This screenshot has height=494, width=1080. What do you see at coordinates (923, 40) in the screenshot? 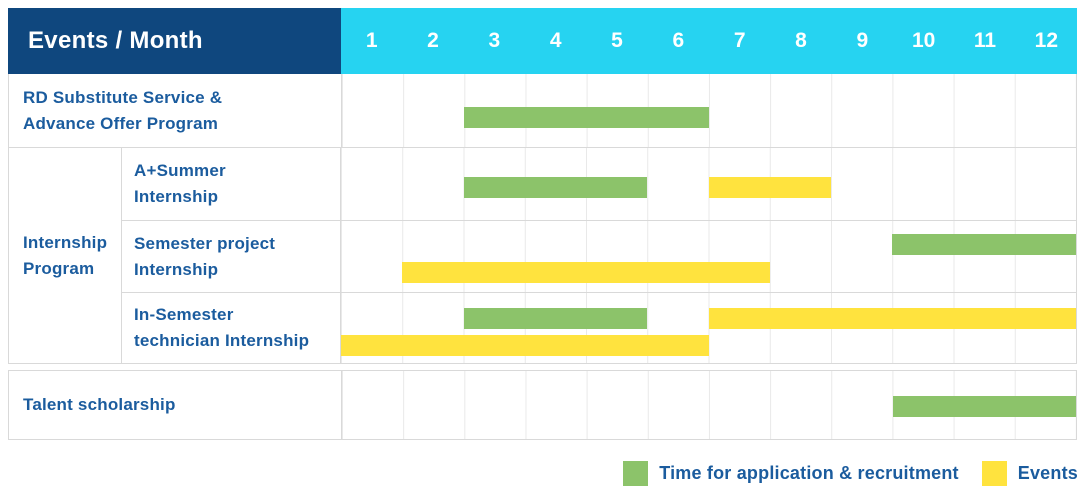
I see `month-label-10: 10` at bounding box center [923, 40].